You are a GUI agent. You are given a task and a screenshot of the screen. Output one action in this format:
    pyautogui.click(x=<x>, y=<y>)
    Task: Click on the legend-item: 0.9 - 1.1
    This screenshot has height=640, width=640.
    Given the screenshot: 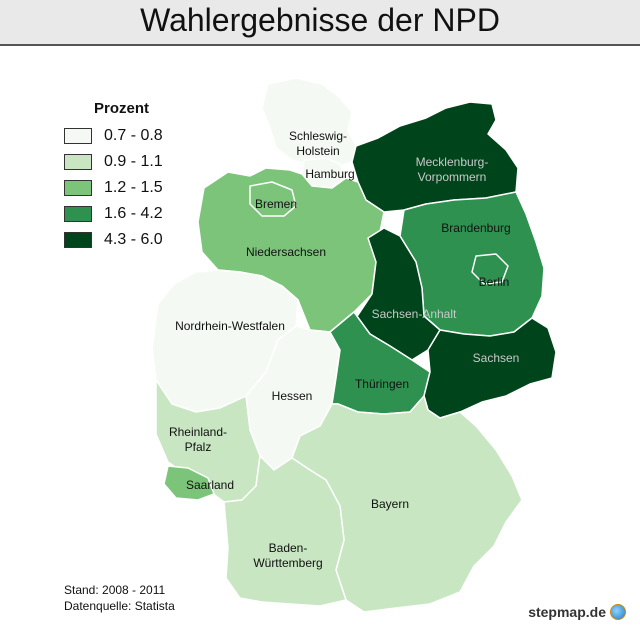 What is the action you would take?
    pyautogui.click(x=113, y=162)
    